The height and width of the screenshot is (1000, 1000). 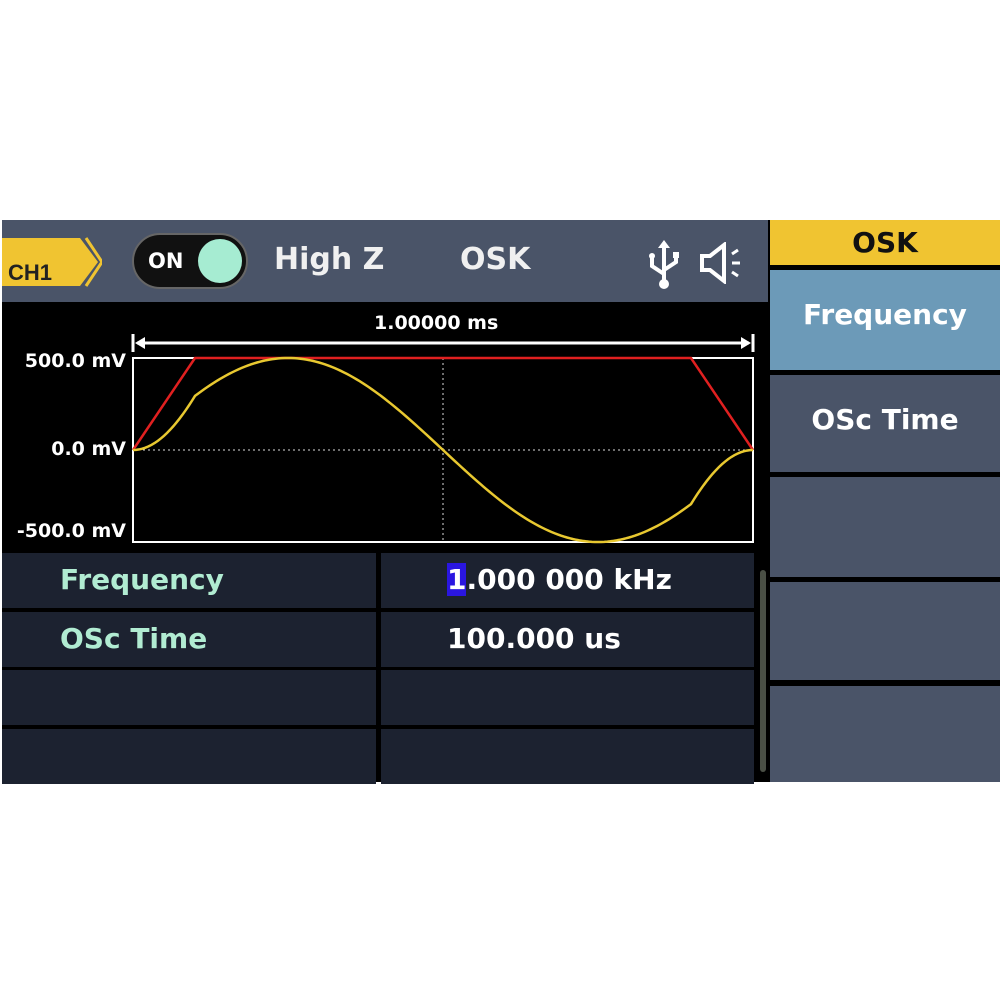 I want to click on signal-line, so click(x=443, y=450).